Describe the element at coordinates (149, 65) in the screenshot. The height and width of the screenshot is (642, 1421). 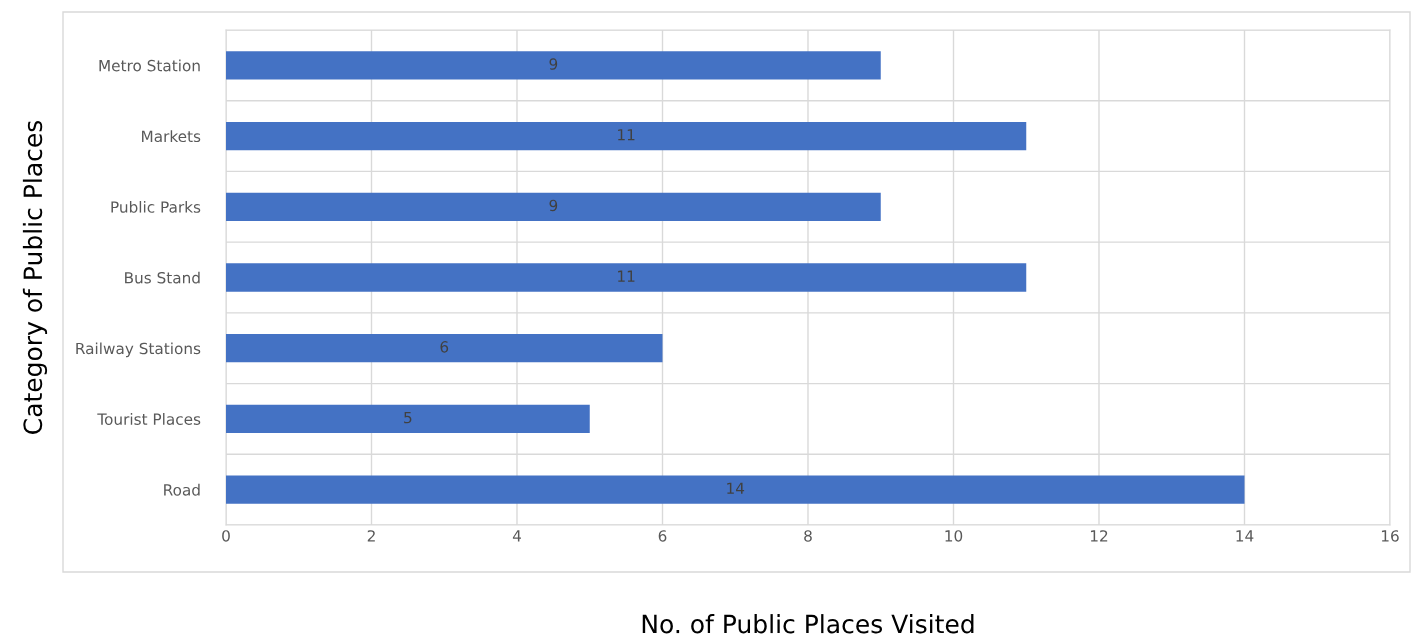
I see `y-tick-label: Metro Station` at that location.